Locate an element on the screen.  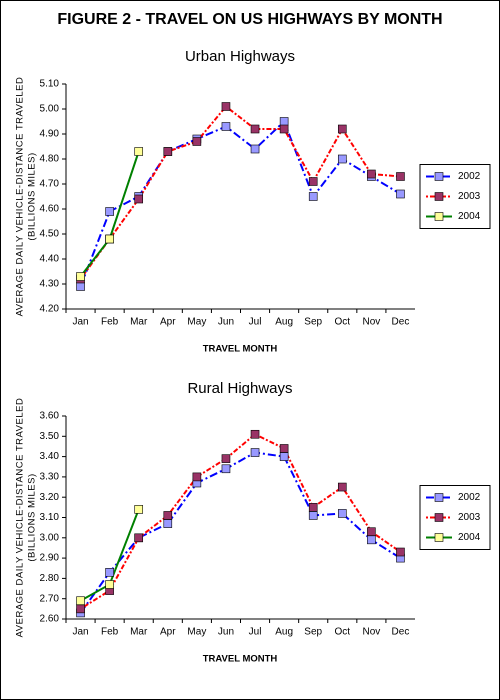
y-tick-label: 3.50 is located at coordinates (50, 436).